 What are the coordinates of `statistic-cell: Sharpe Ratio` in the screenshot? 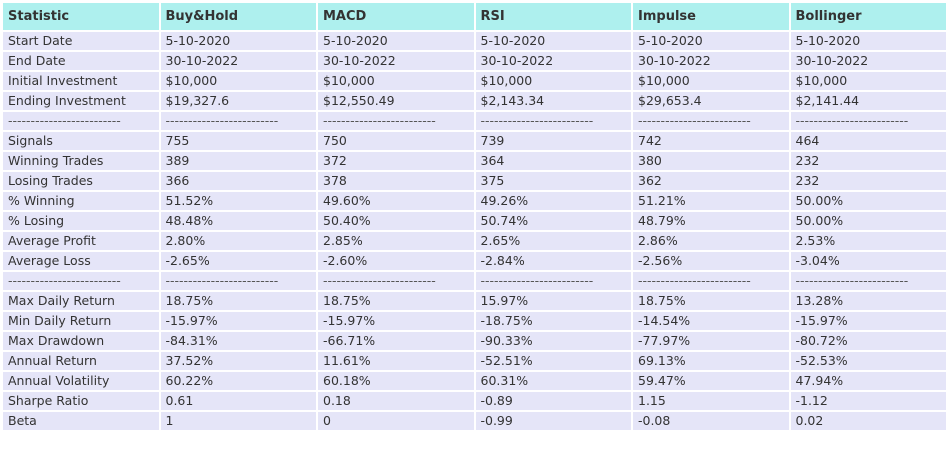 It's located at (81, 401).